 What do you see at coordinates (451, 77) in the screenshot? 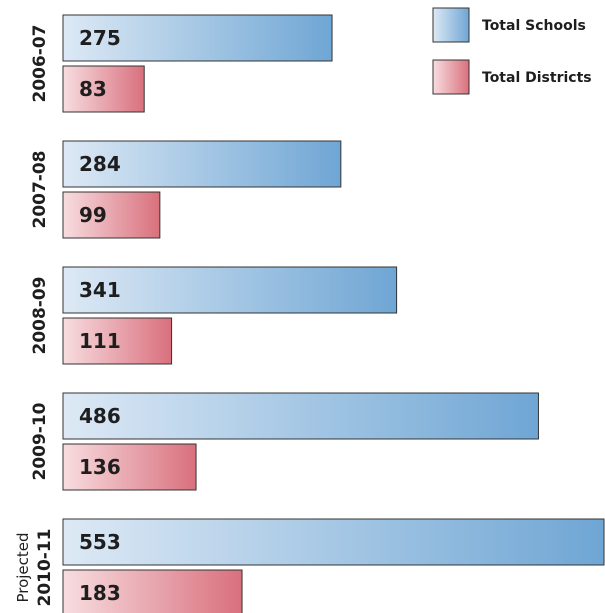
I see `legend-swatch-total-districts` at bounding box center [451, 77].